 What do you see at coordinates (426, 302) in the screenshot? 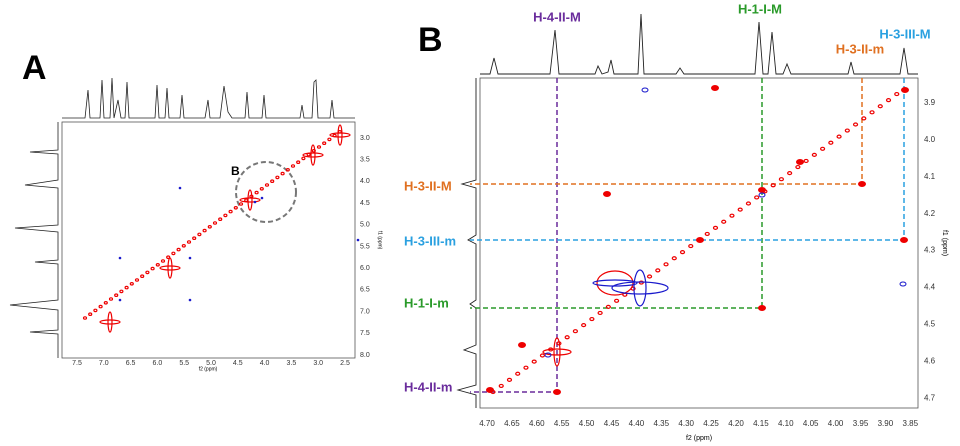
I see `peak-annotation: H-1-I-m` at bounding box center [426, 302].